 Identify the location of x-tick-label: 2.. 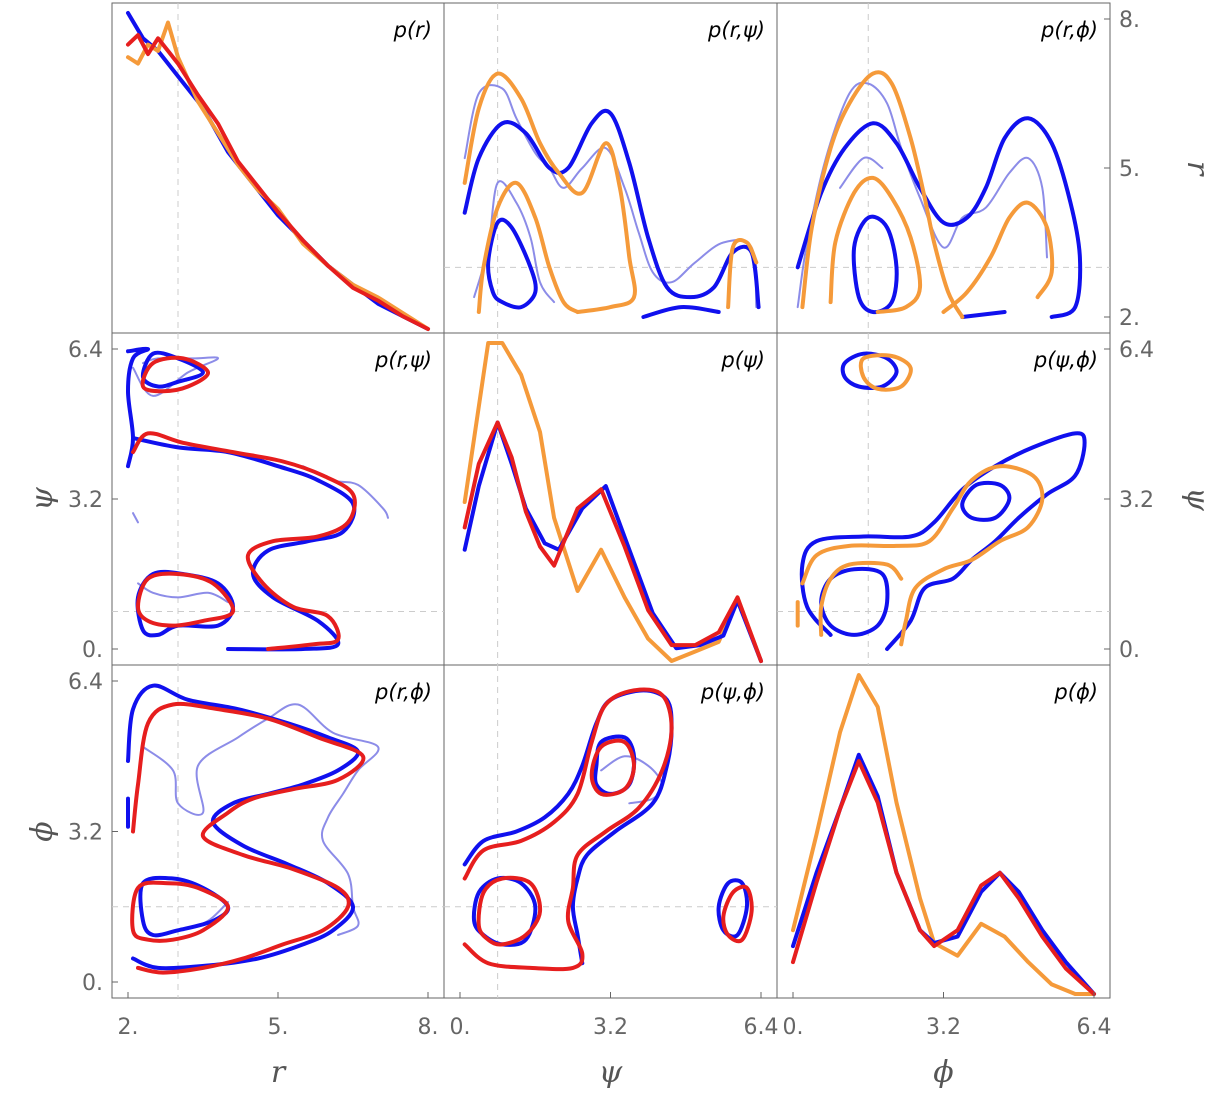
(128, 1027).